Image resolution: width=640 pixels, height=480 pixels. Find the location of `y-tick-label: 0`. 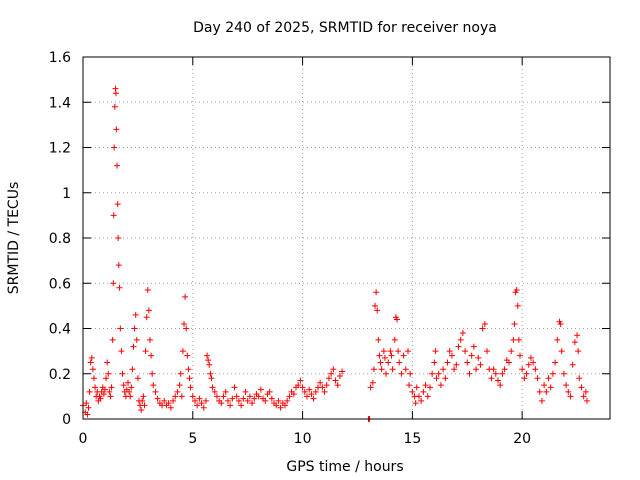

y-tick-label: 0 is located at coordinates (66, 420).